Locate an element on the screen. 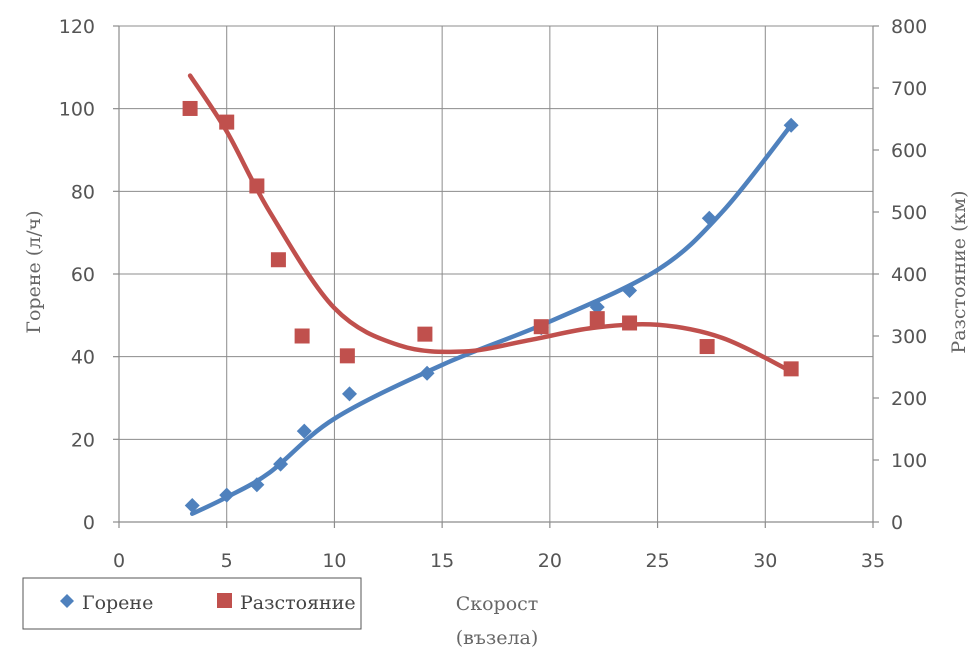 The height and width of the screenshot is (652, 980). legend-box is located at coordinates (192, 603).